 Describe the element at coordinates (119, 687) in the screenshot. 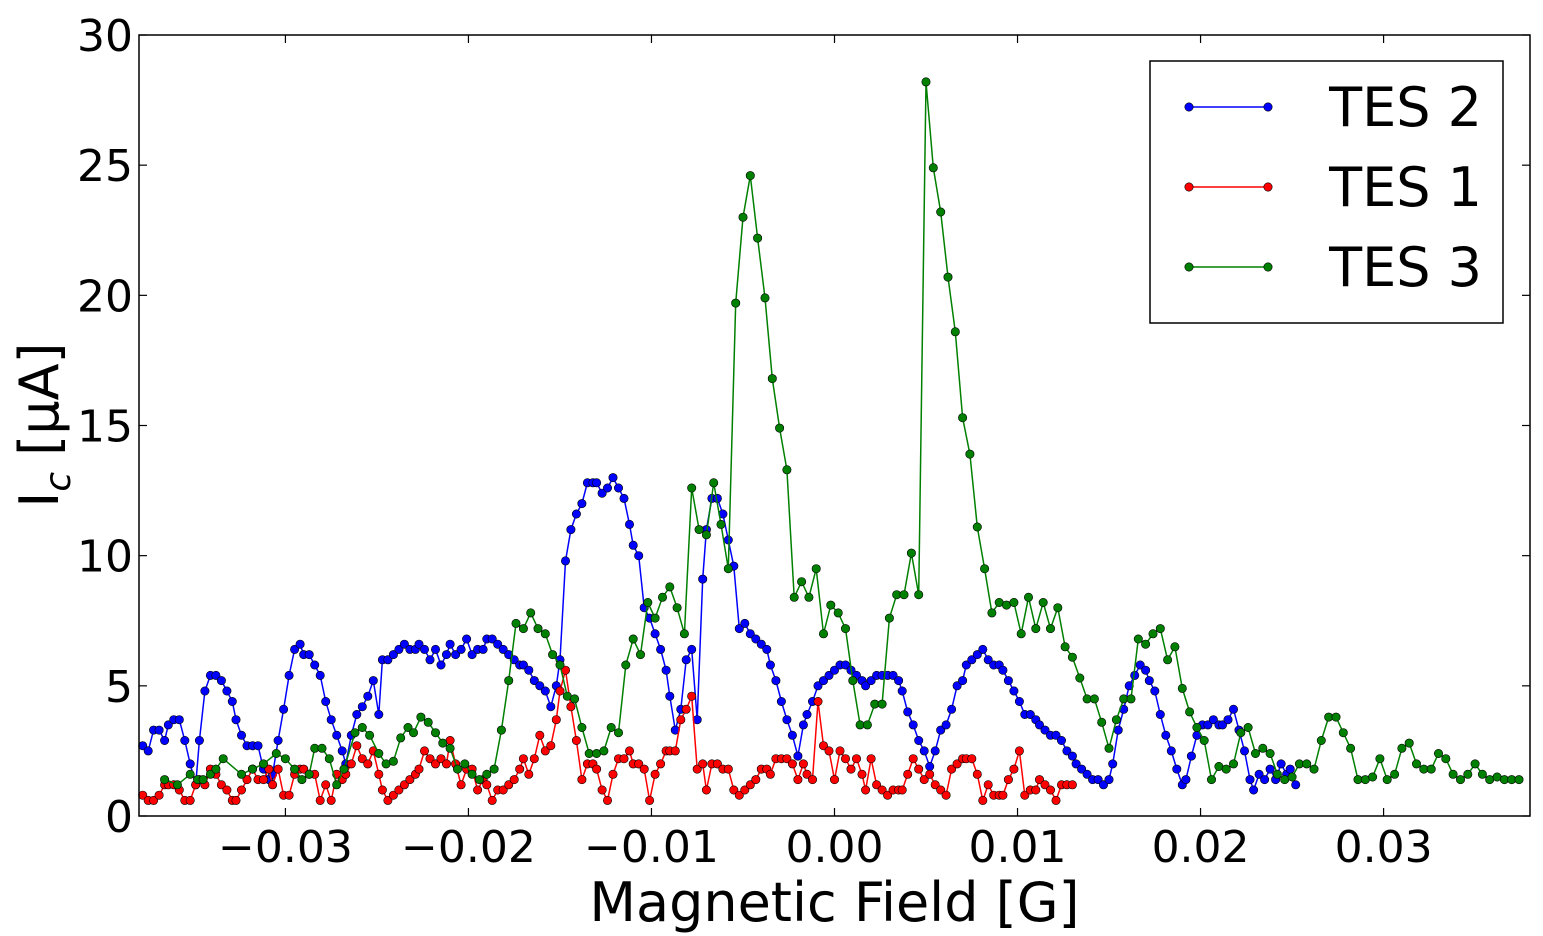

I see `y-tick-label: 5` at that location.